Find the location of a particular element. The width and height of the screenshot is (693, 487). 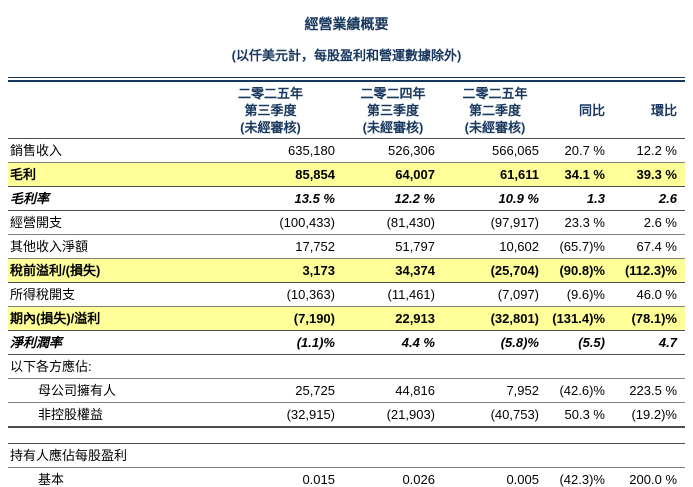

value-cell: (5.5) is located at coordinates (580, 342).